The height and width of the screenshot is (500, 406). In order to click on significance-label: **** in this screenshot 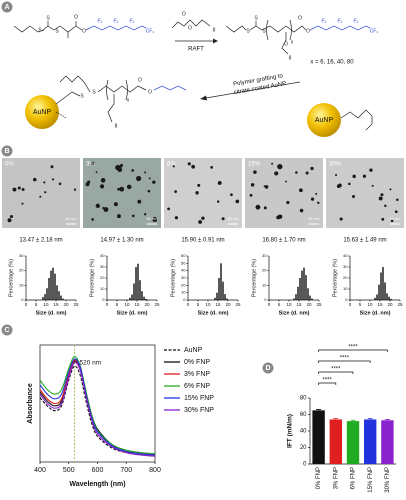, I will do `click(353, 348)`.